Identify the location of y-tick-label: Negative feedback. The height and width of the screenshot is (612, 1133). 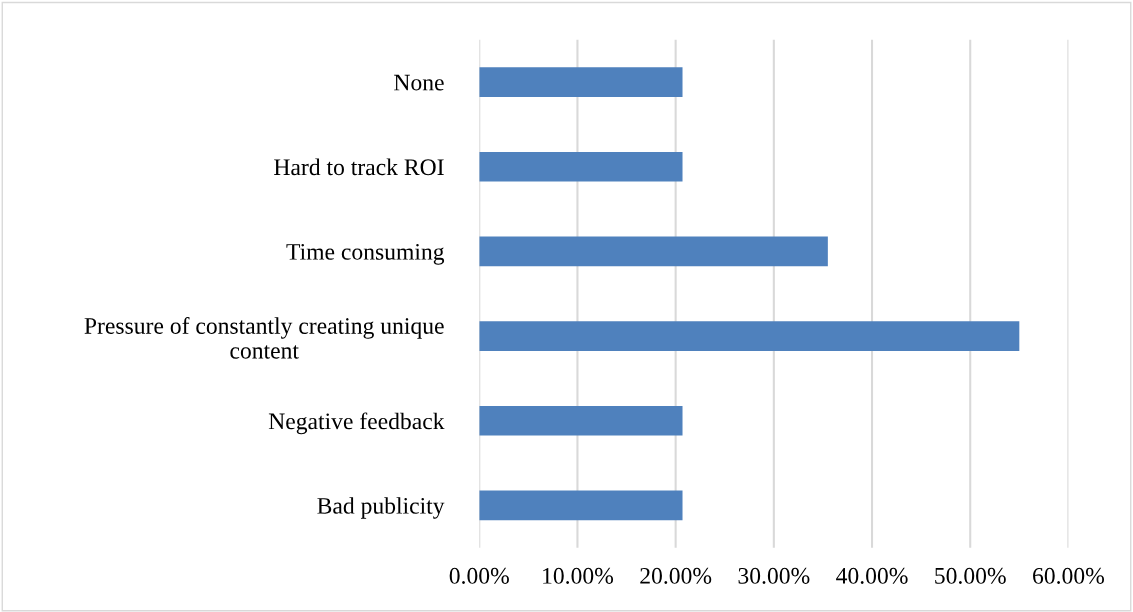
(356, 423).